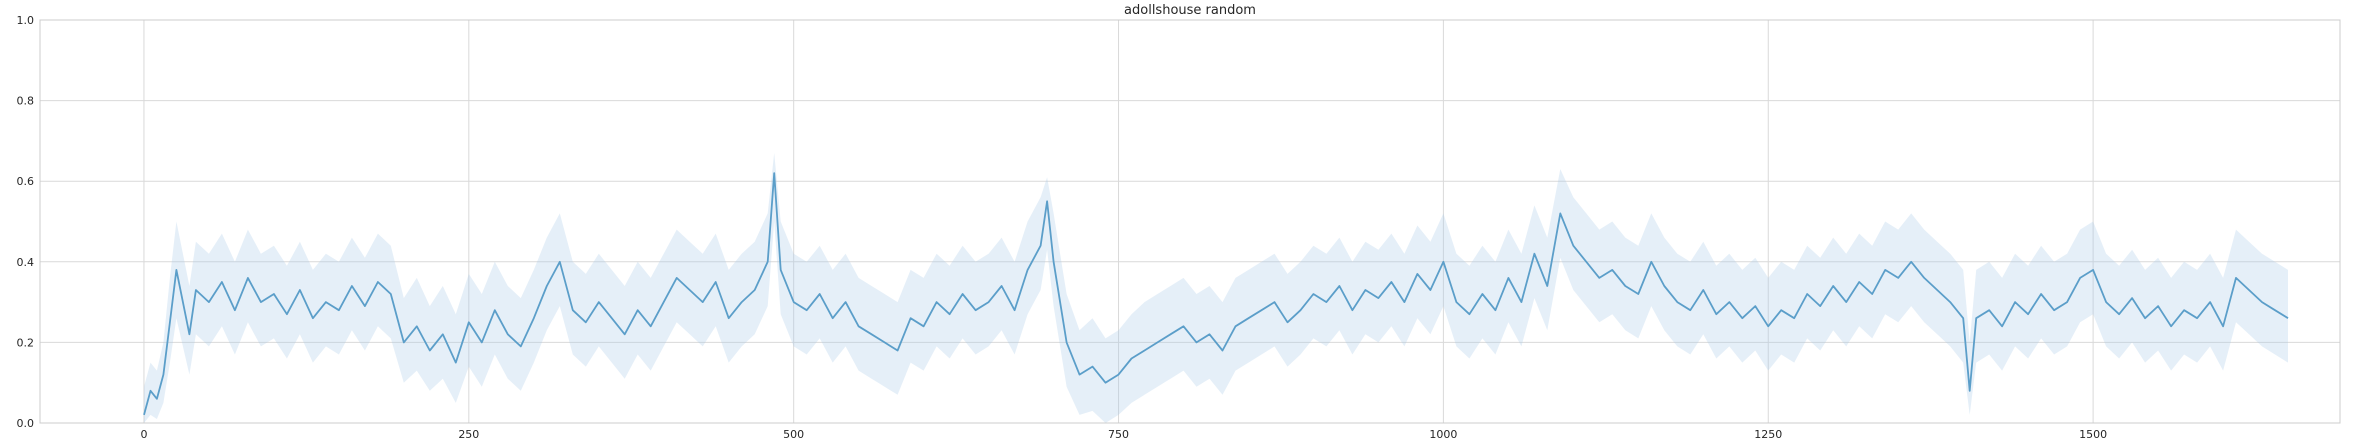  I want to click on y-tick-label: 1.0, so click(26, 20).